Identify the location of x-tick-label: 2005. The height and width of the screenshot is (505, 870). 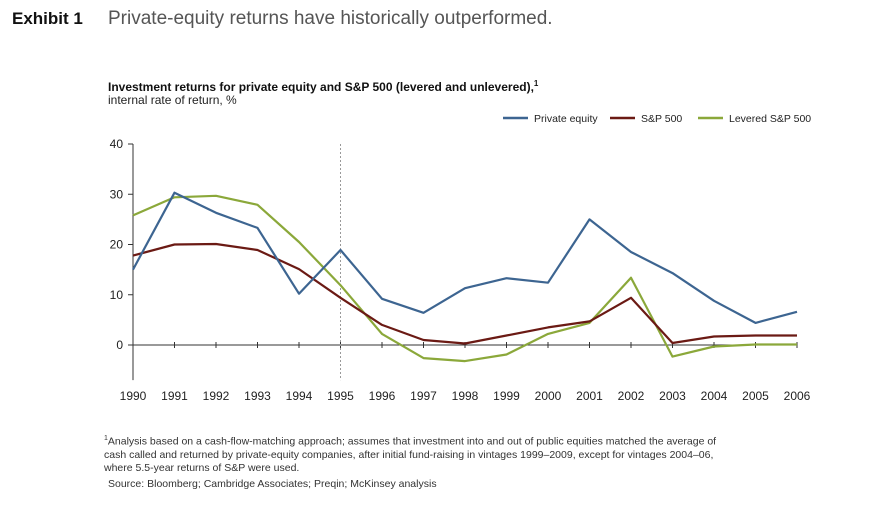
(755, 396).